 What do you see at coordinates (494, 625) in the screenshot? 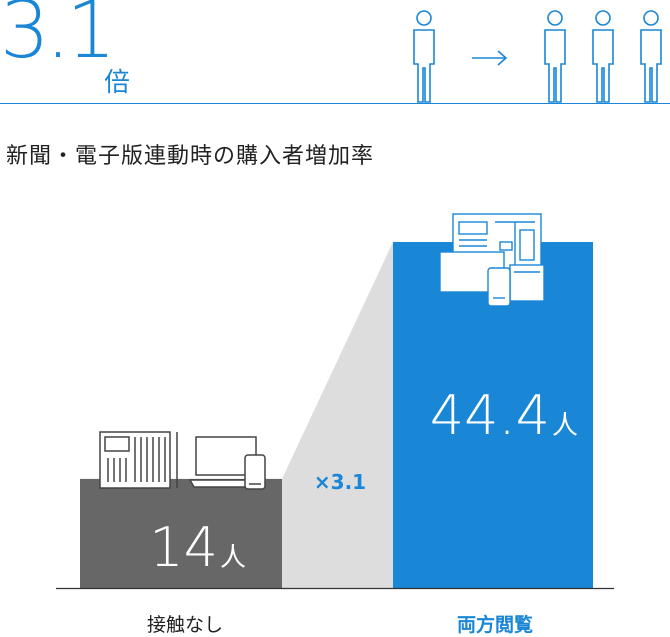
I see `category-label-both-viewed: 両方閲覧` at bounding box center [494, 625].